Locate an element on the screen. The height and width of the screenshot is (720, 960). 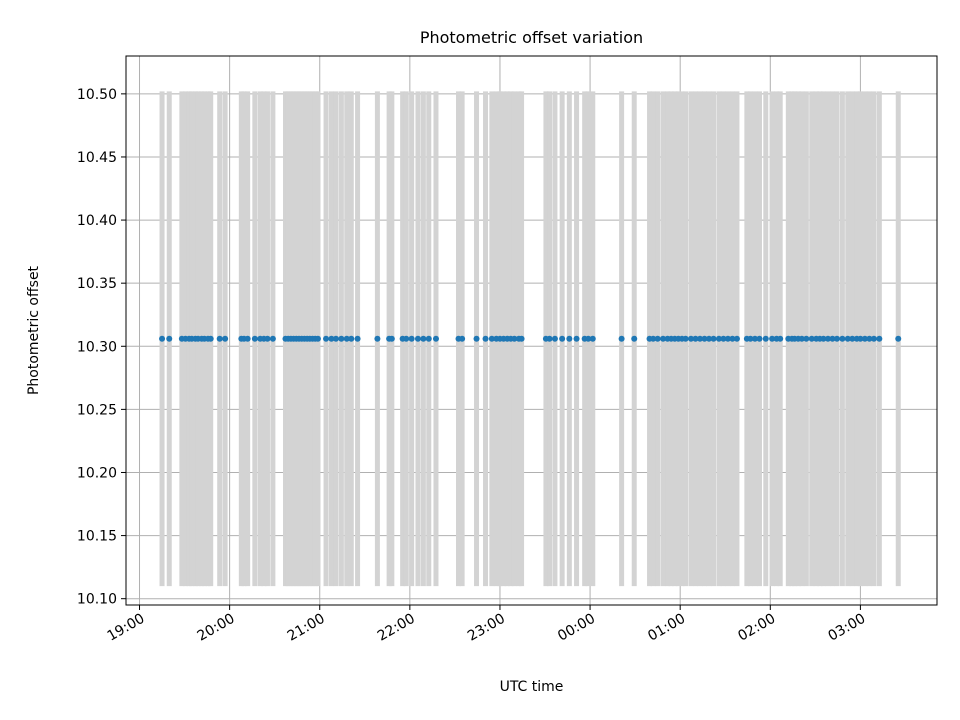
y-tick-label: 10.45 is located at coordinates (97, 158).